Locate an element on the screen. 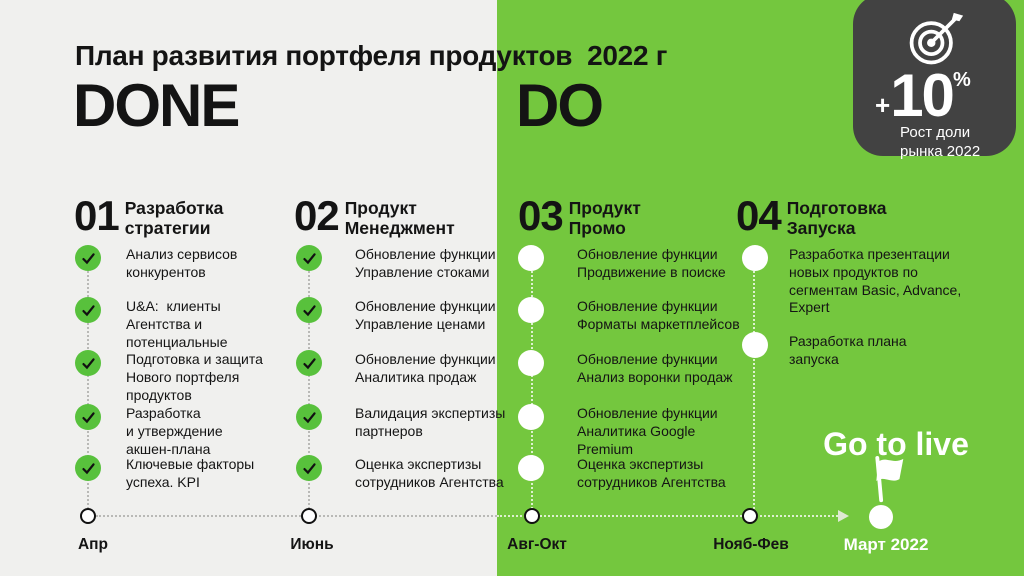  task-item: Разработка плана запуска is located at coordinates (824, 350).